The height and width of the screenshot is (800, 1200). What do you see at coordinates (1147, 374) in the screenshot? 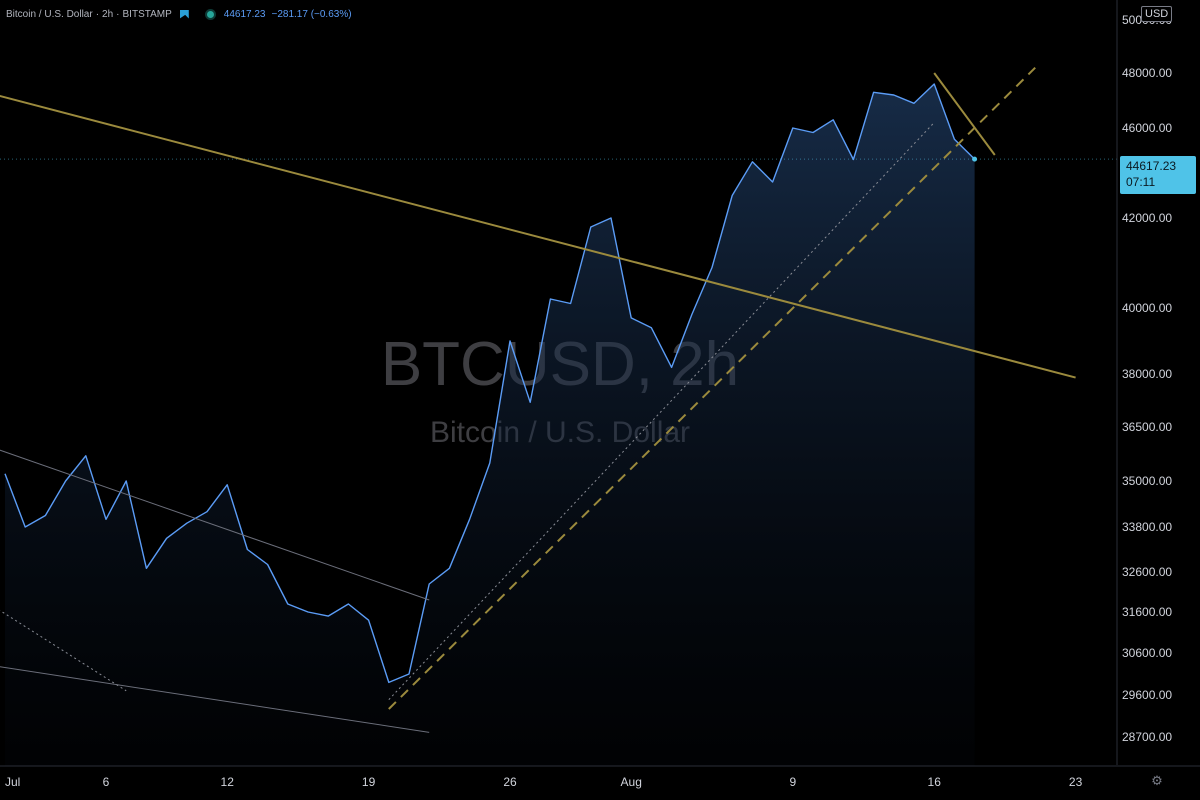
I see `price-tick-label: 38000.00` at bounding box center [1147, 374].